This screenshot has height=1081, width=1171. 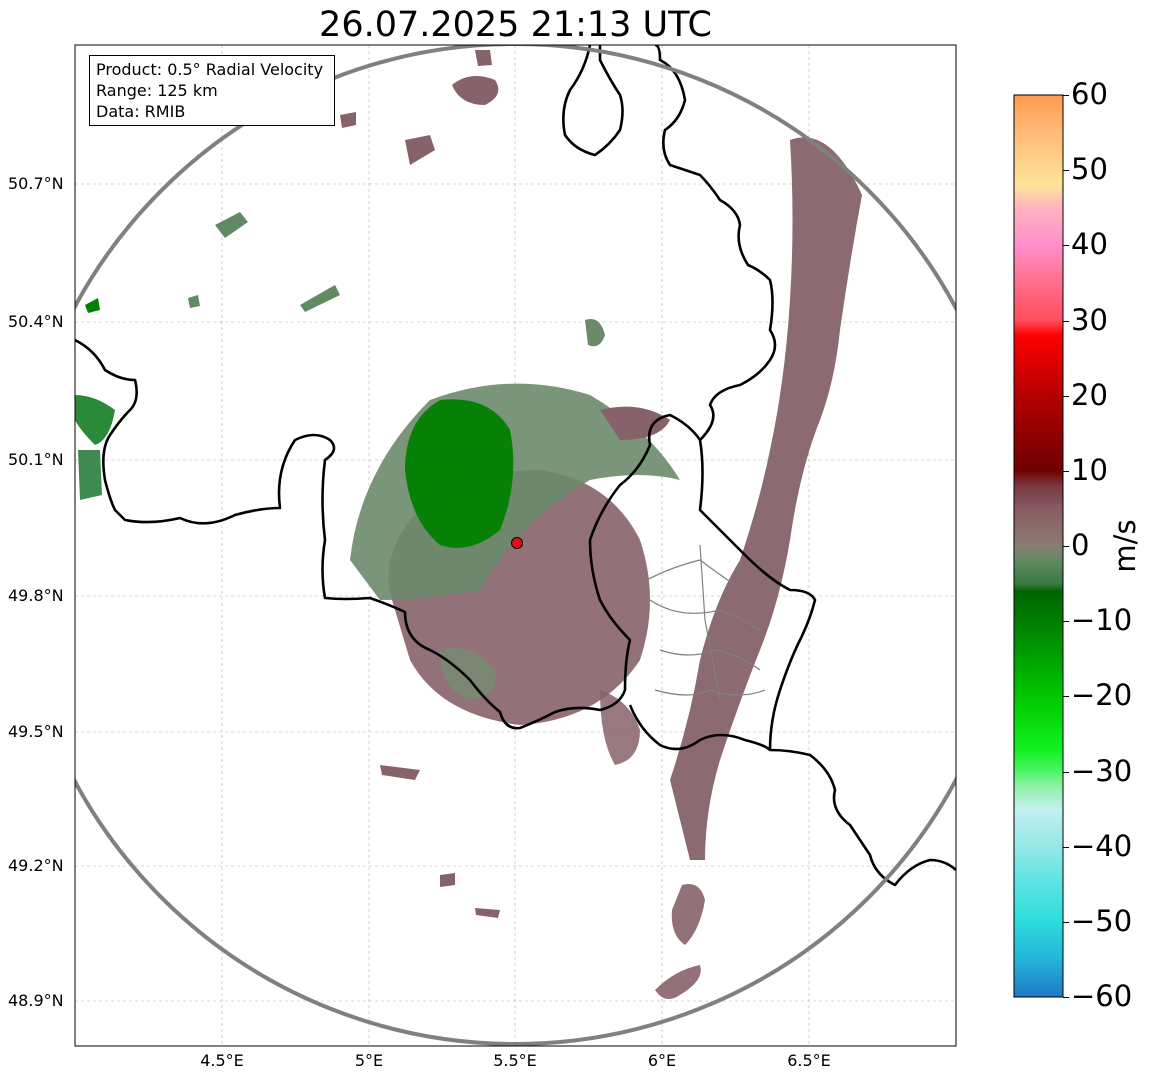 I want to click on colorbar-tick-label: −10, so click(x=1102, y=620).